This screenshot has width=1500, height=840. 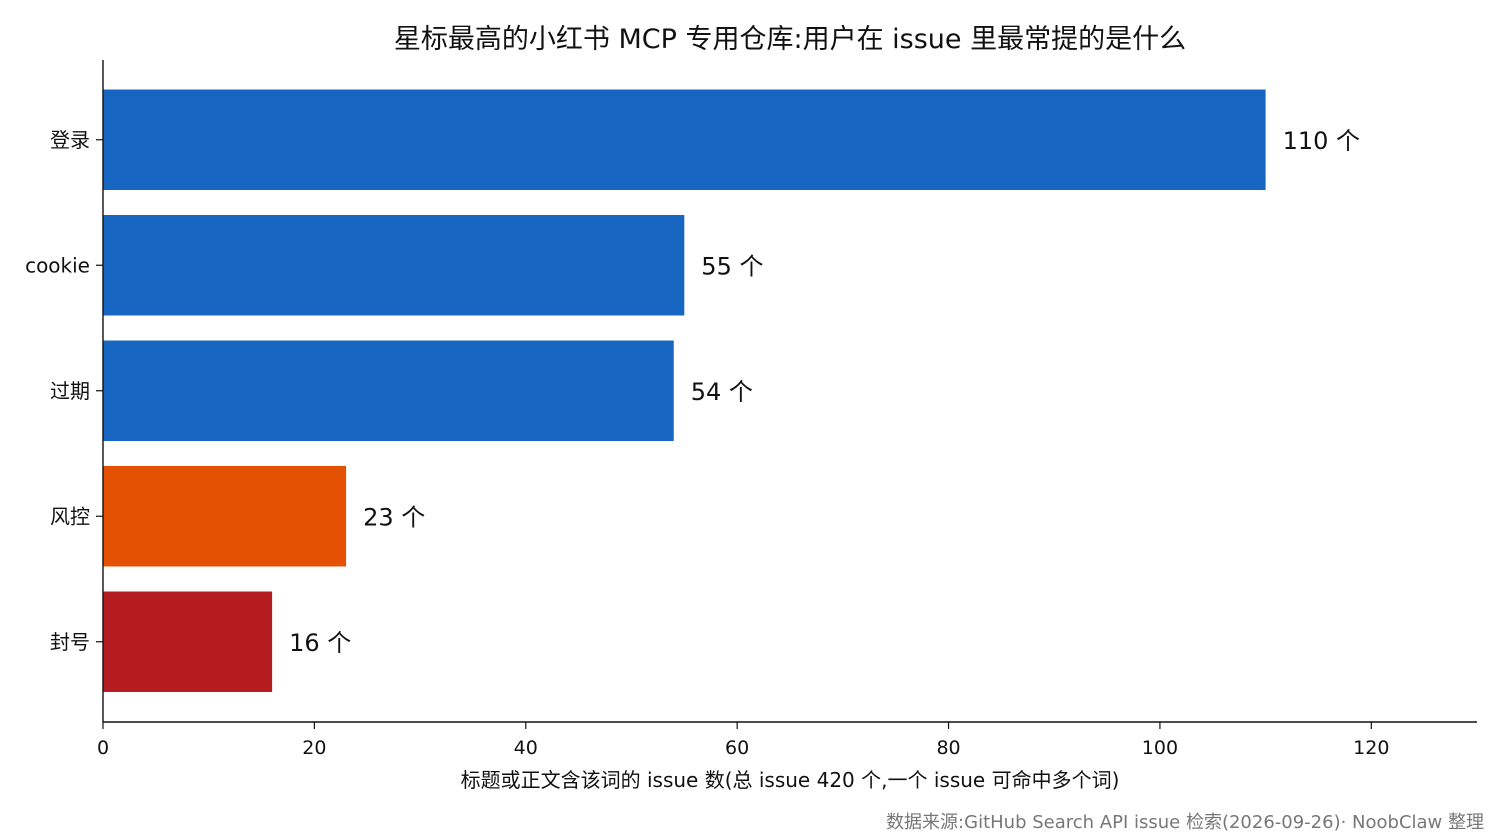 What do you see at coordinates (526, 748) in the screenshot?
I see `x-tick-label-2: 40` at bounding box center [526, 748].